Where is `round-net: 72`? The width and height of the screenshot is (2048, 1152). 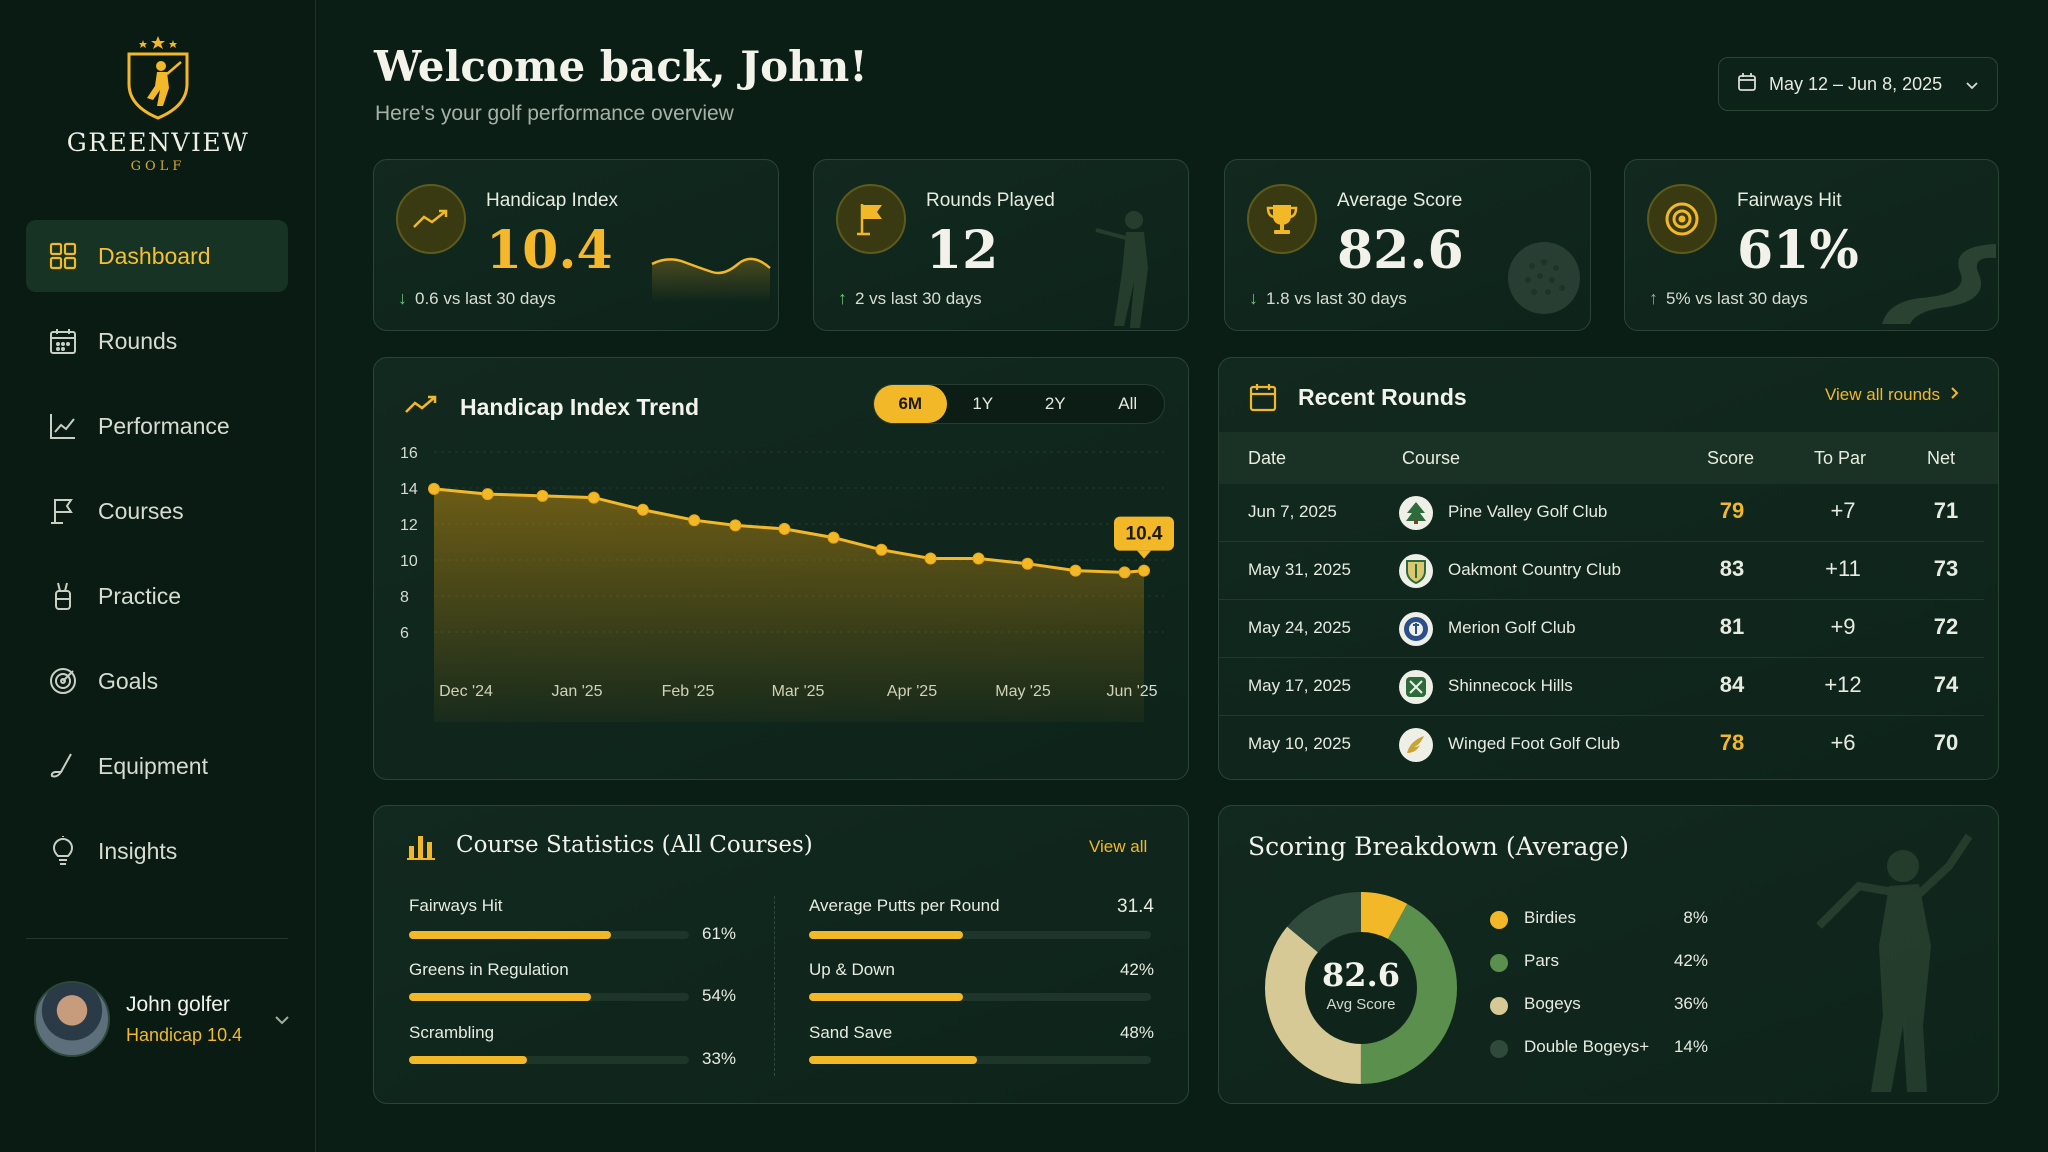
round-net: 72 is located at coordinates (1946, 626).